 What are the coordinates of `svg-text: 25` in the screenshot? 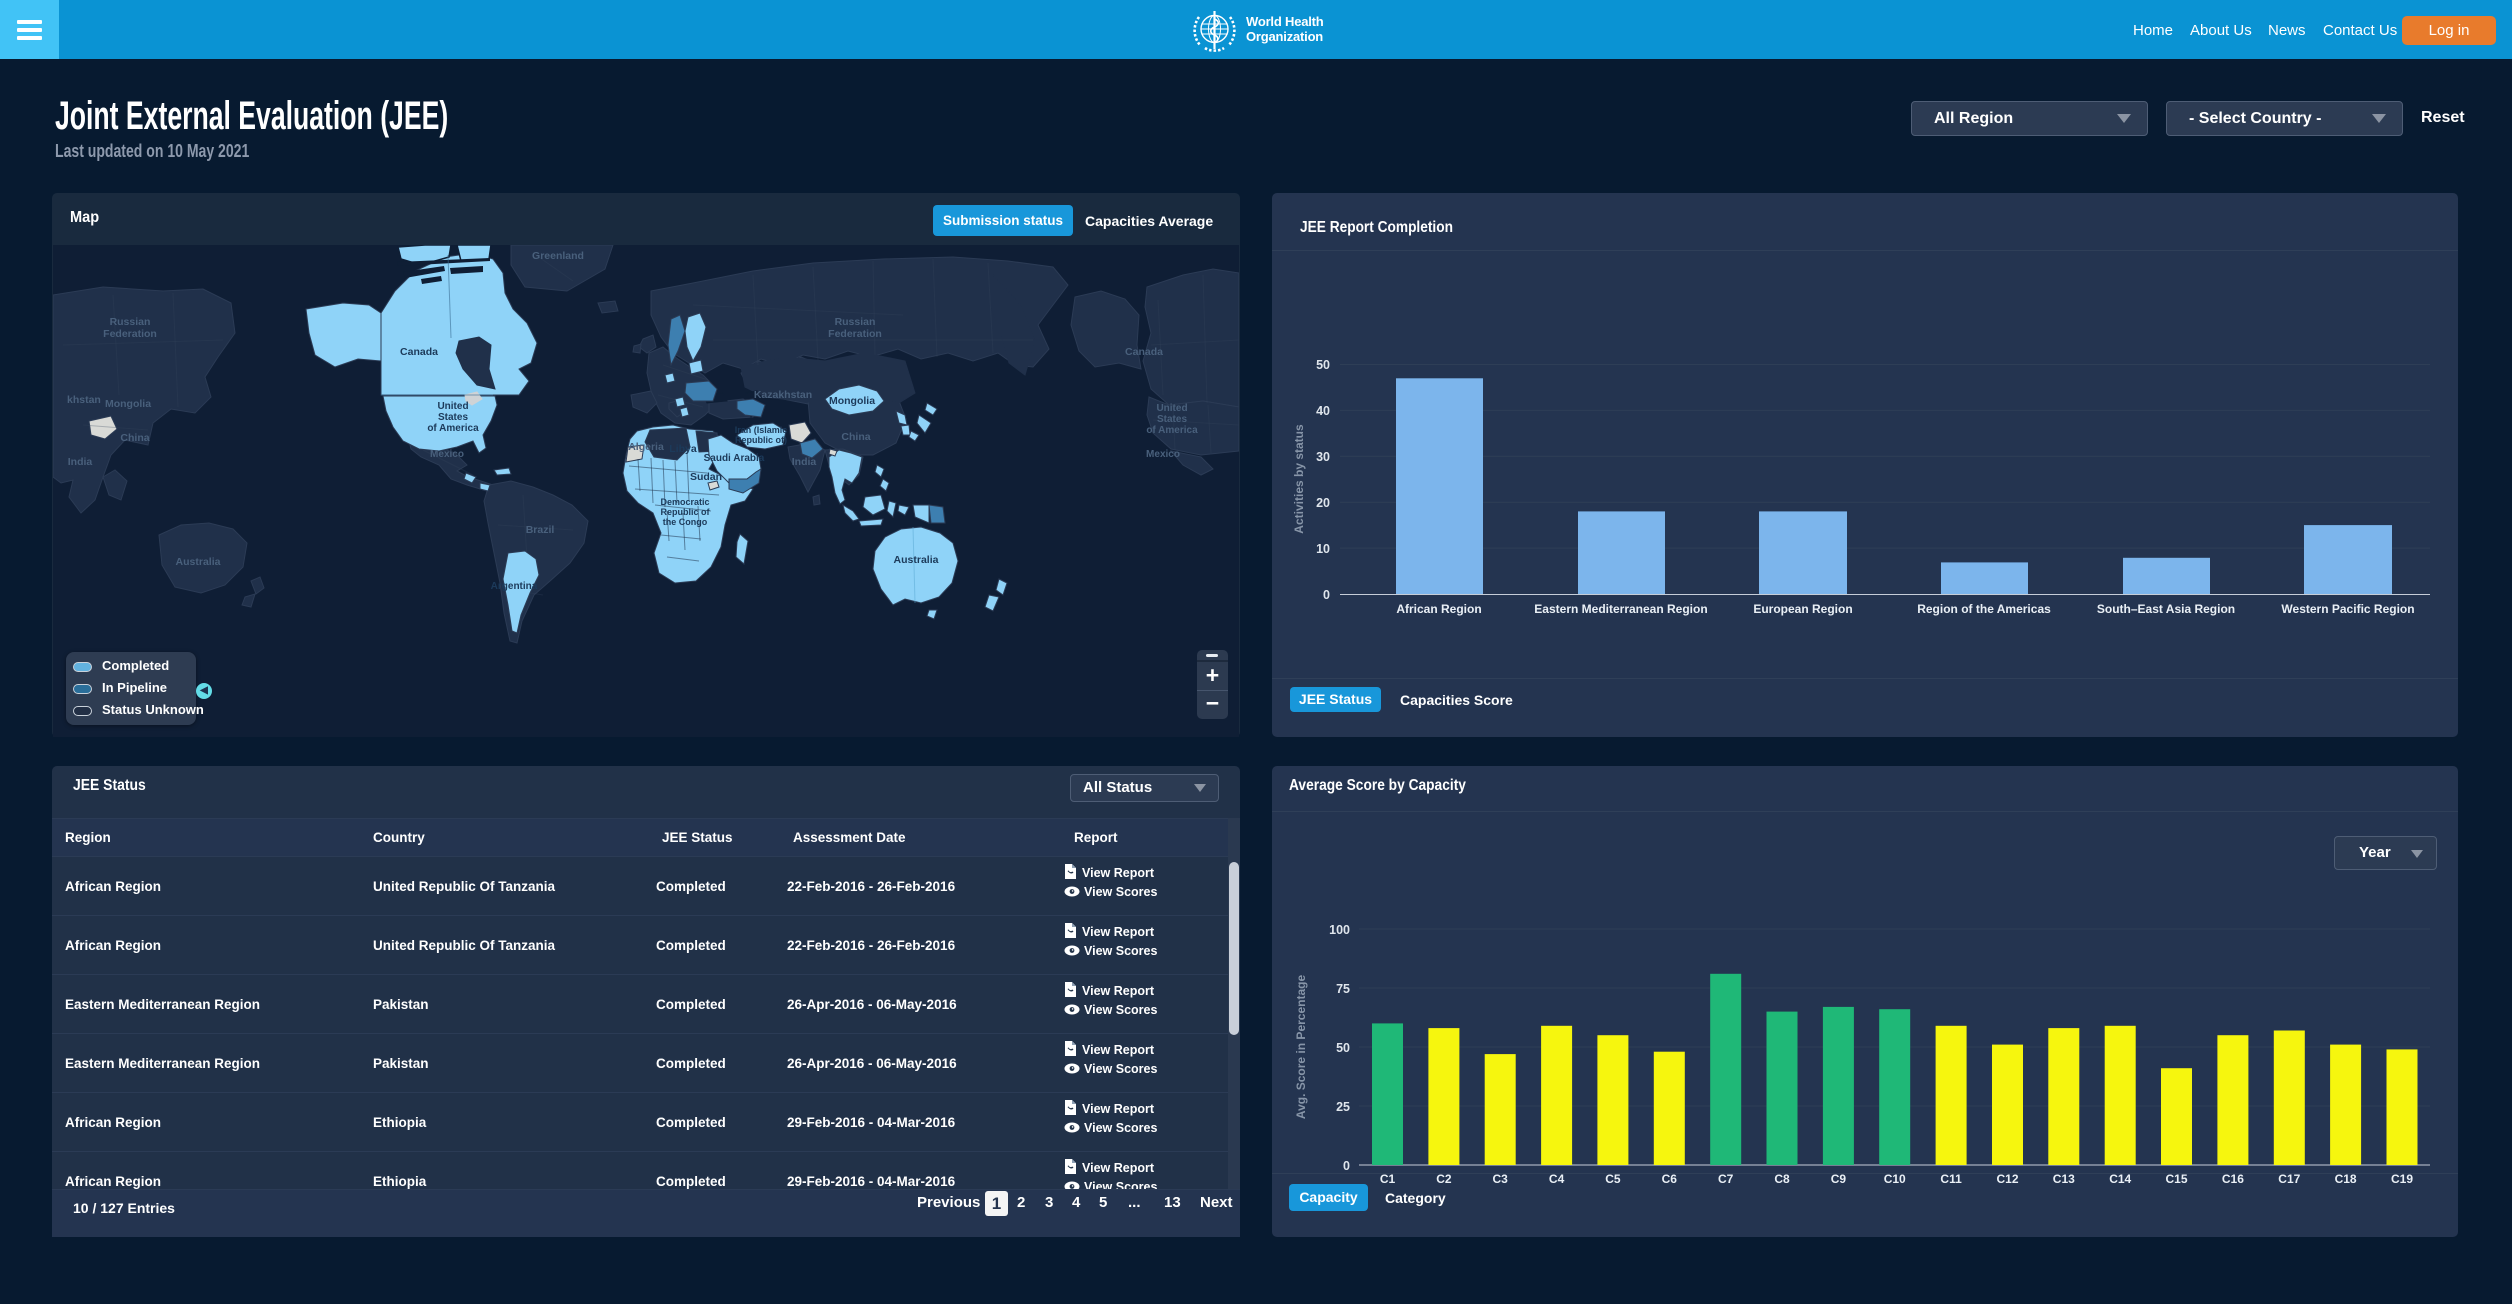 It's located at (1343, 1107).